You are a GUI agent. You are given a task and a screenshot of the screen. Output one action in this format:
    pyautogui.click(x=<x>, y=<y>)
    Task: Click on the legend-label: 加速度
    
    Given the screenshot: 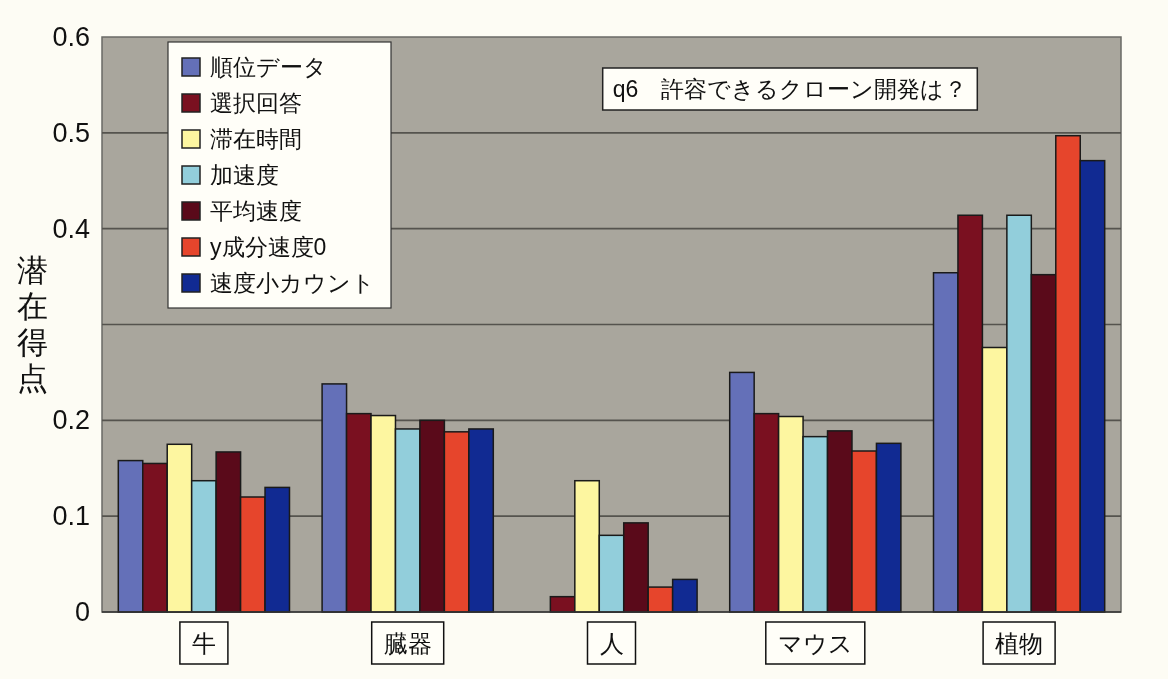 What is the action you would take?
    pyautogui.click(x=244, y=175)
    